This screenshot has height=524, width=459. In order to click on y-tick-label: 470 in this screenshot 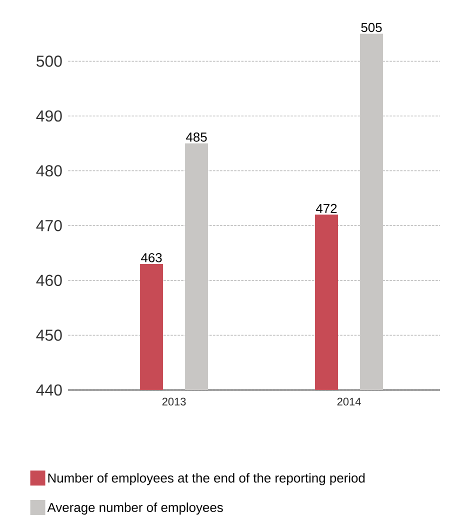, I will do `click(49, 226)`.